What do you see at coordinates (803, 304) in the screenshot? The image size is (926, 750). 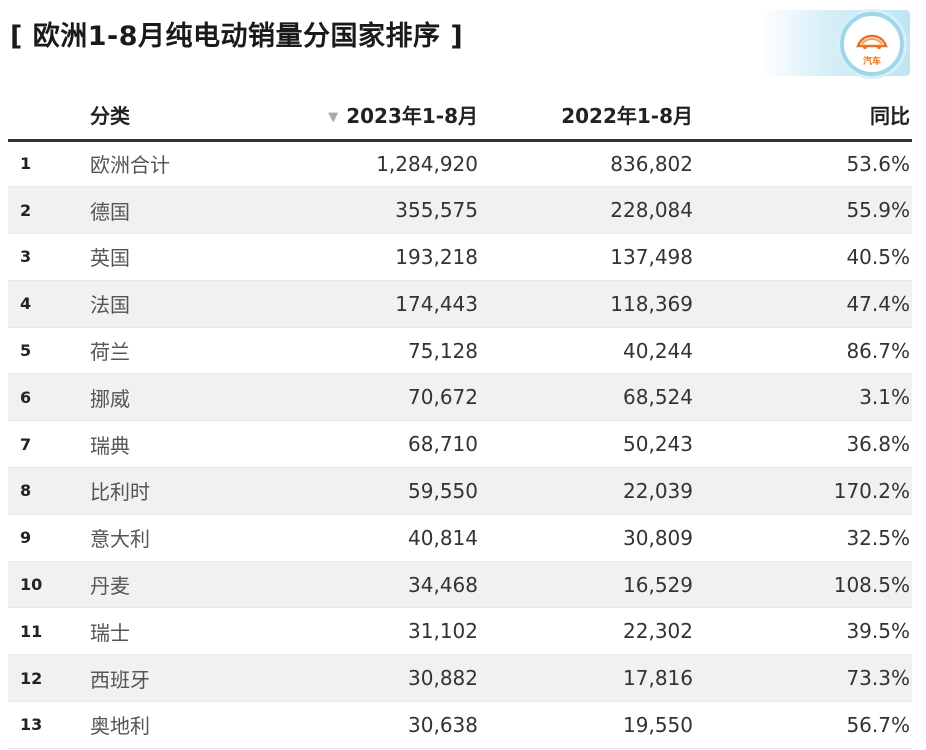 I see `row-yoy: 47.4%` at bounding box center [803, 304].